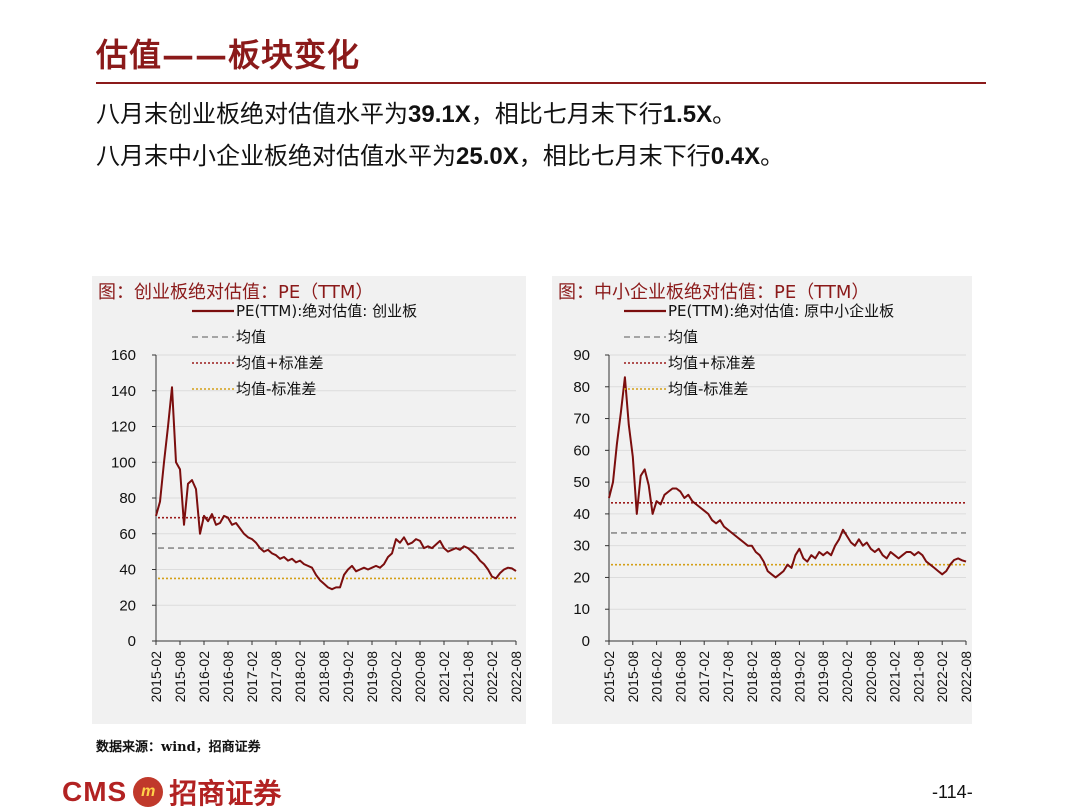  What do you see at coordinates (714, 292) in the screenshot?
I see `chart-title: 图：中小企业板绝对估值：PE（TTM）` at bounding box center [714, 292].